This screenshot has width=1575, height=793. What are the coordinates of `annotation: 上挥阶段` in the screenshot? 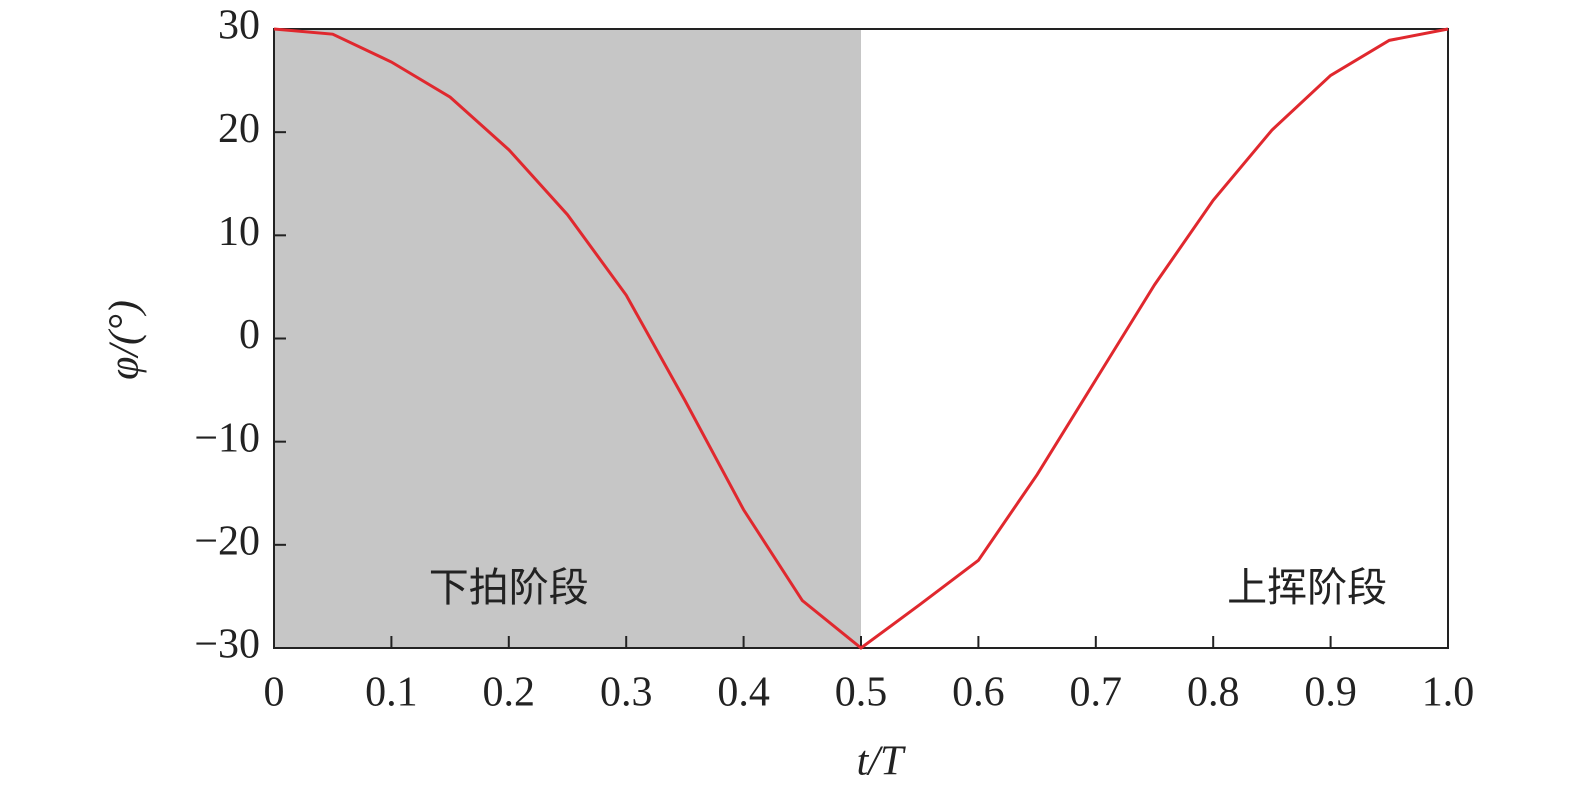 It's located at (1307, 588).